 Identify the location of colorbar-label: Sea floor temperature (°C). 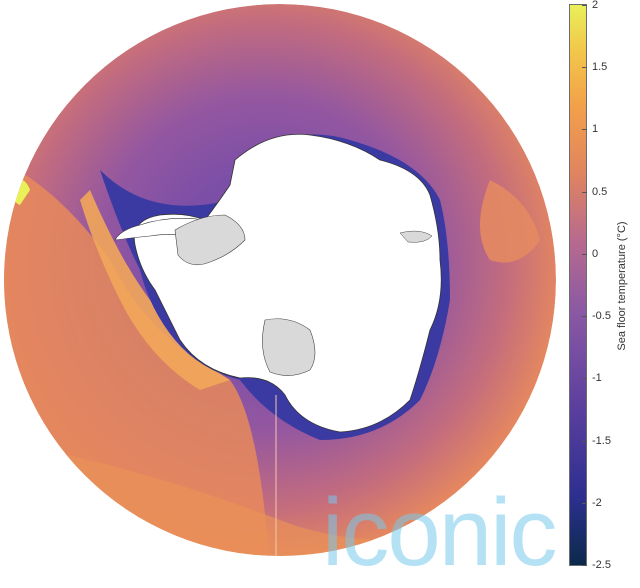
(622, 286).